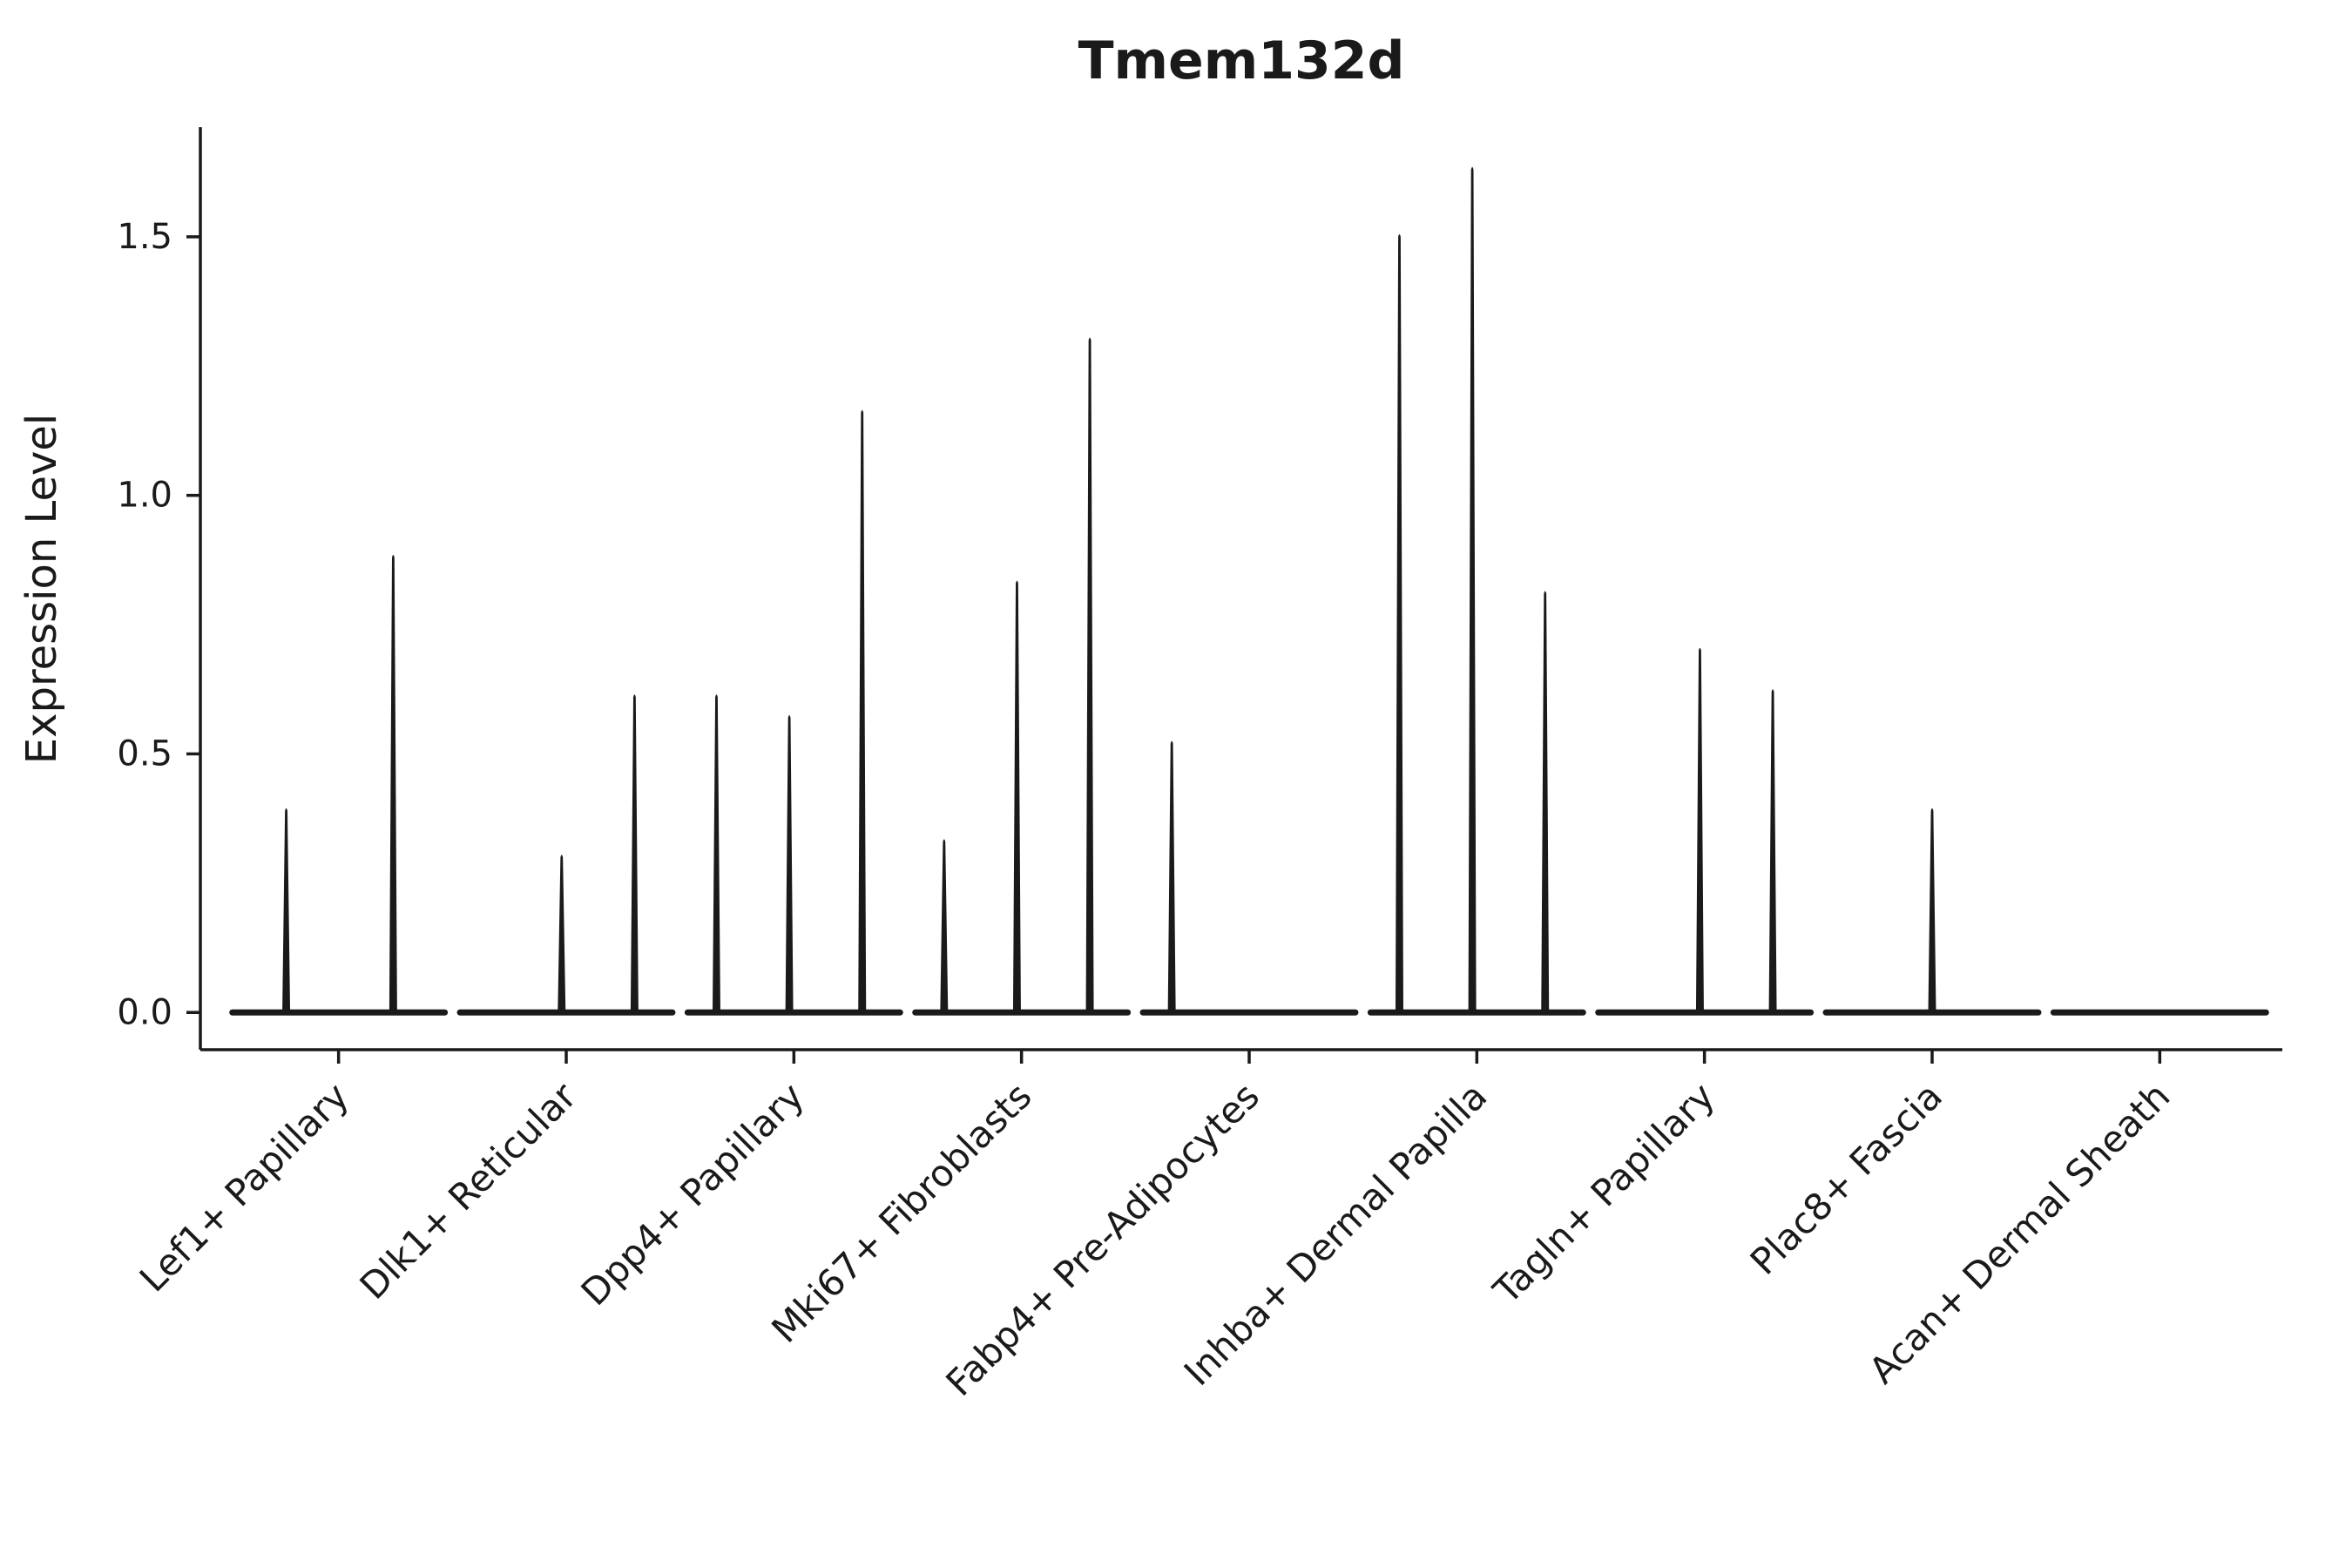 The height and width of the screenshot is (1568, 2352). I want to click on y-tick-label: 0.0, so click(145, 1012).